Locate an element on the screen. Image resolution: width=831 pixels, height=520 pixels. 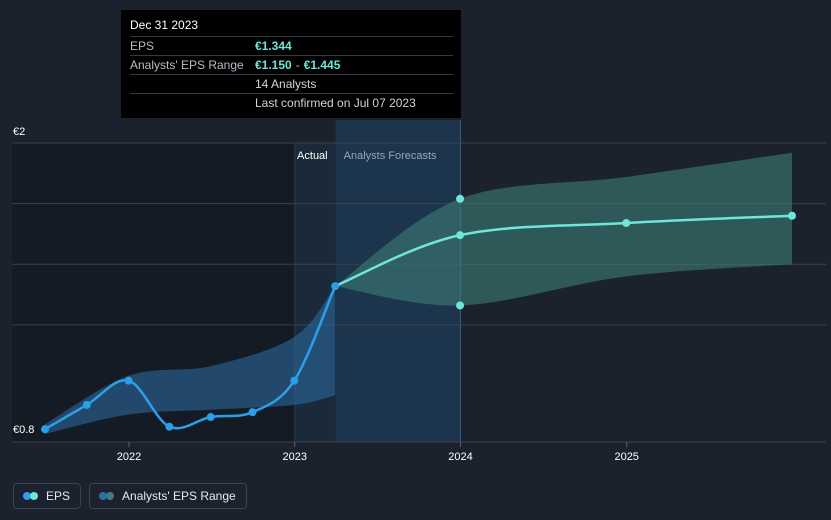
tooltip-row-confirmed: Last confirmed on Jul 07 2023 is located at coordinates (291, 102).